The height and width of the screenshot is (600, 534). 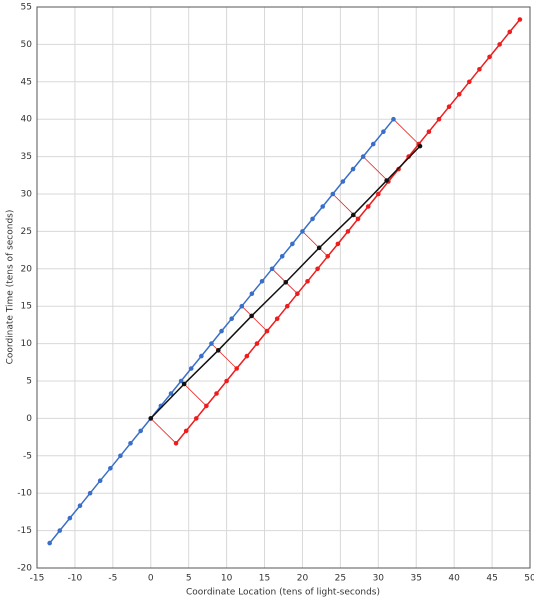 I want to click on y-tick-label: 20, so click(x=27, y=269).